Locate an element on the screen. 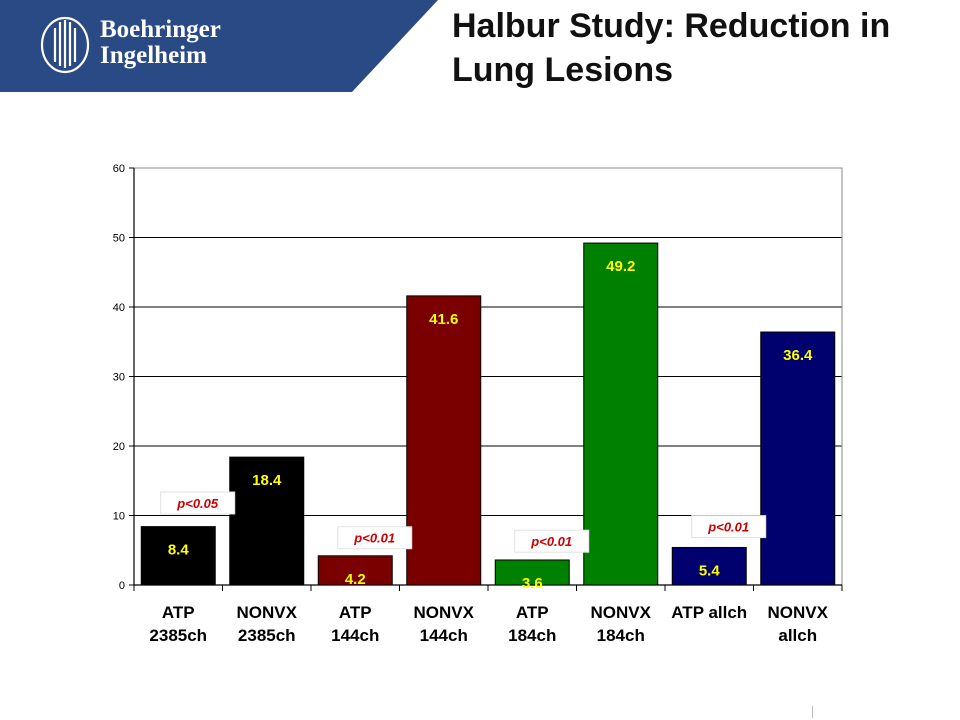 This screenshot has height=720, width=960. footer-divider is located at coordinates (812, 712).